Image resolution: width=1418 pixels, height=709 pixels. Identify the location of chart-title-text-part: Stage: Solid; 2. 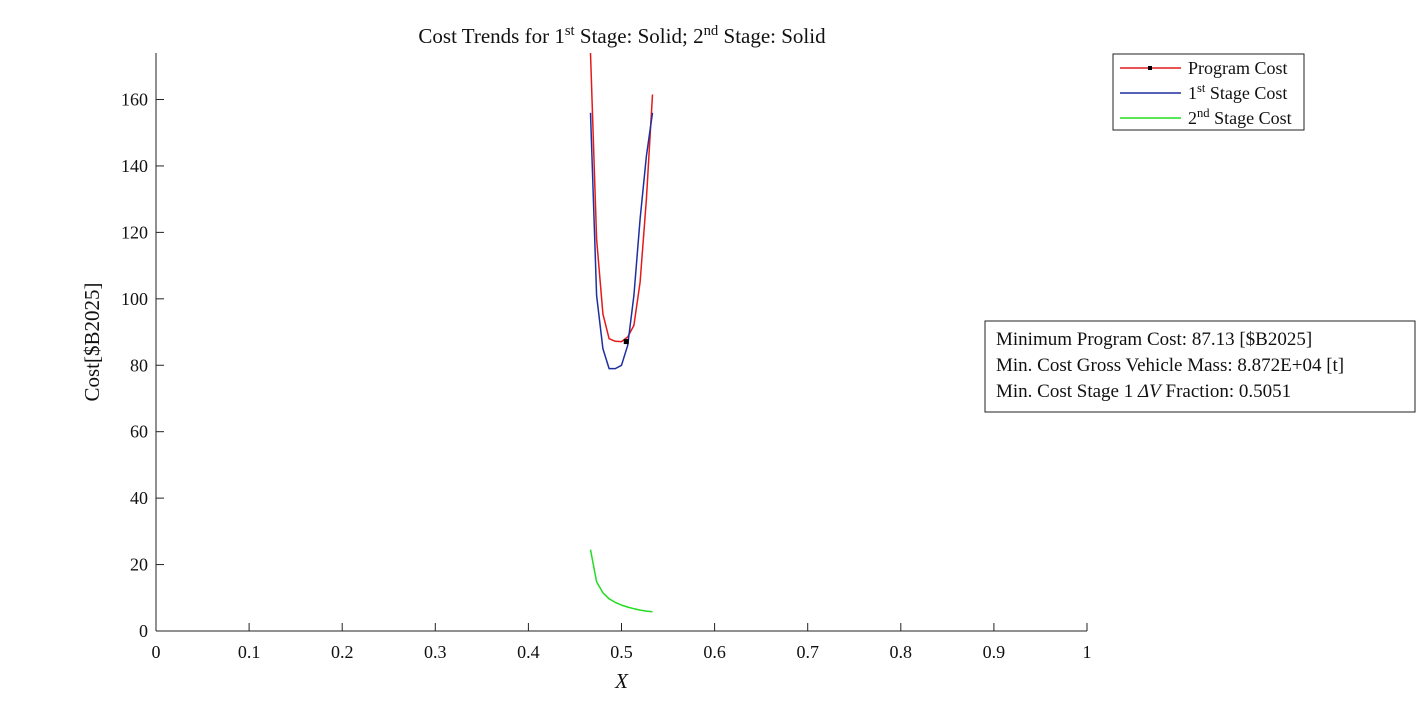
(639, 36).